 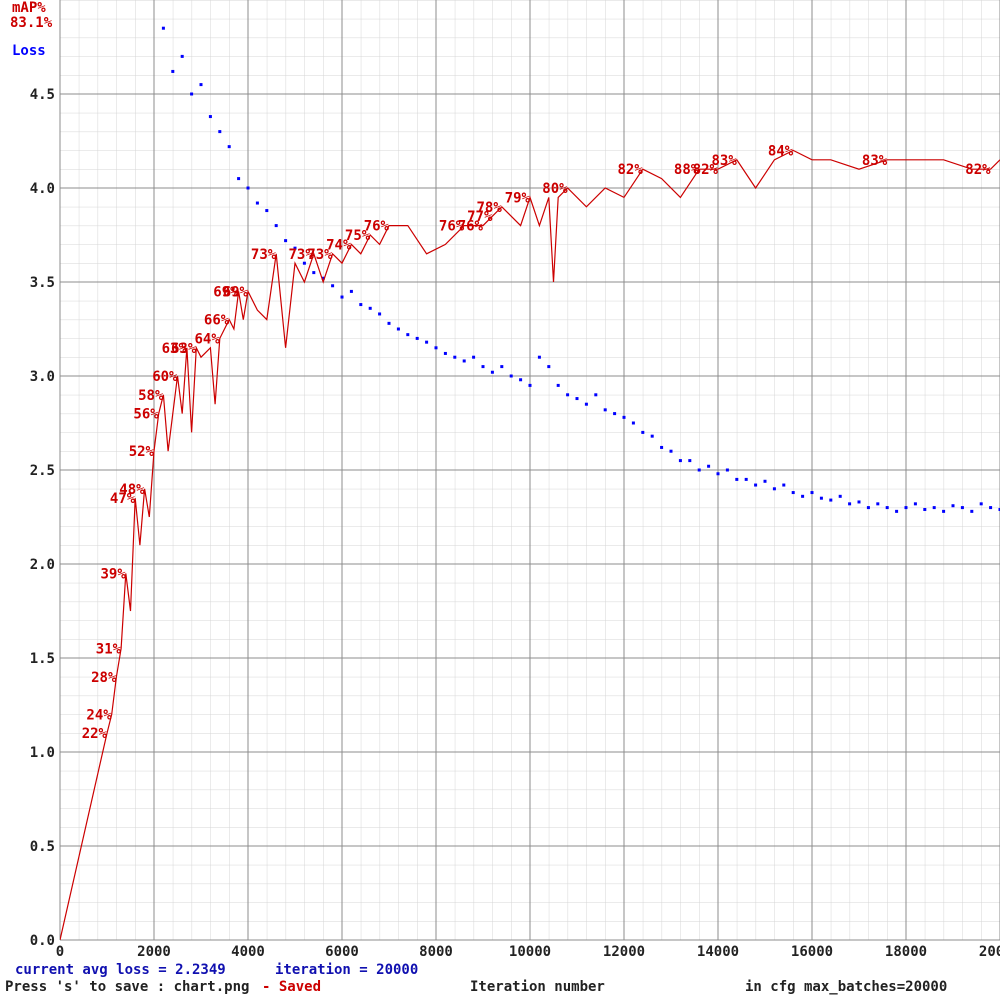 What do you see at coordinates (114, 574) in the screenshot?
I see `map-value-label: 39%` at bounding box center [114, 574].